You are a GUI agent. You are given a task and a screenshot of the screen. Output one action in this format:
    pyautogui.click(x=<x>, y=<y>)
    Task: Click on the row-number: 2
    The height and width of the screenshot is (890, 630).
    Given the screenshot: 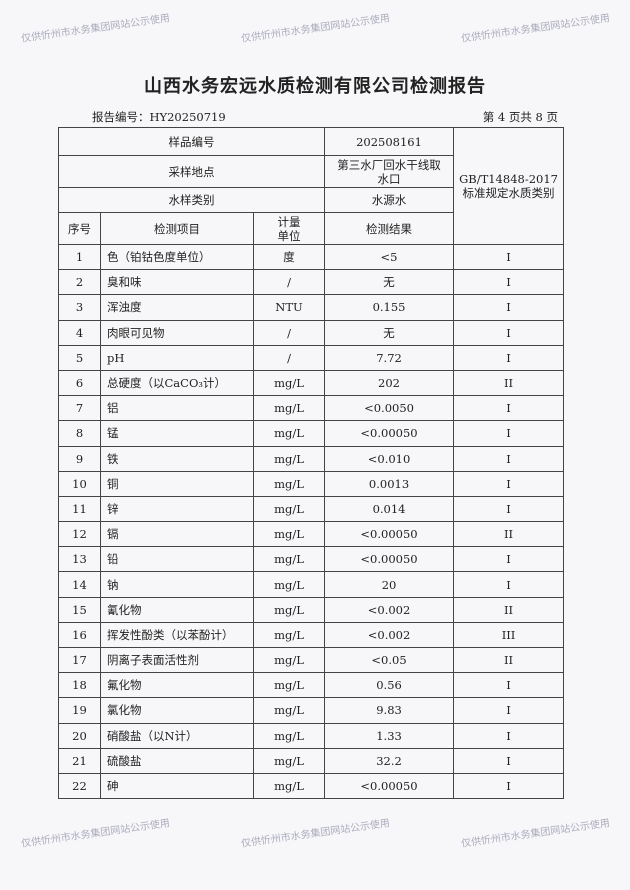 What is the action you would take?
    pyautogui.click(x=79, y=282)
    